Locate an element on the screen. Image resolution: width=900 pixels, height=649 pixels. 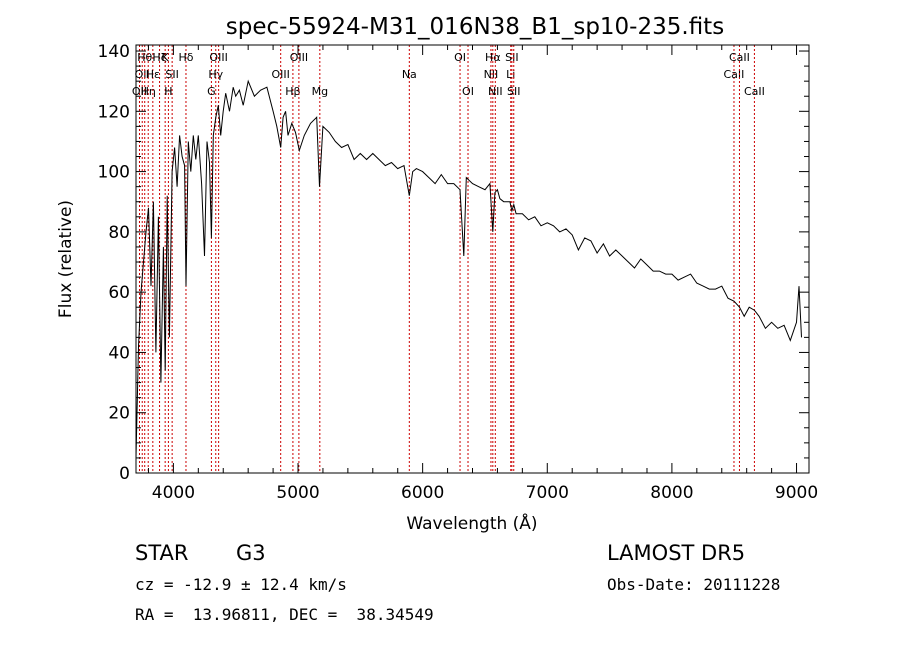
annotation-label: Hα is located at coordinates (493, 57).